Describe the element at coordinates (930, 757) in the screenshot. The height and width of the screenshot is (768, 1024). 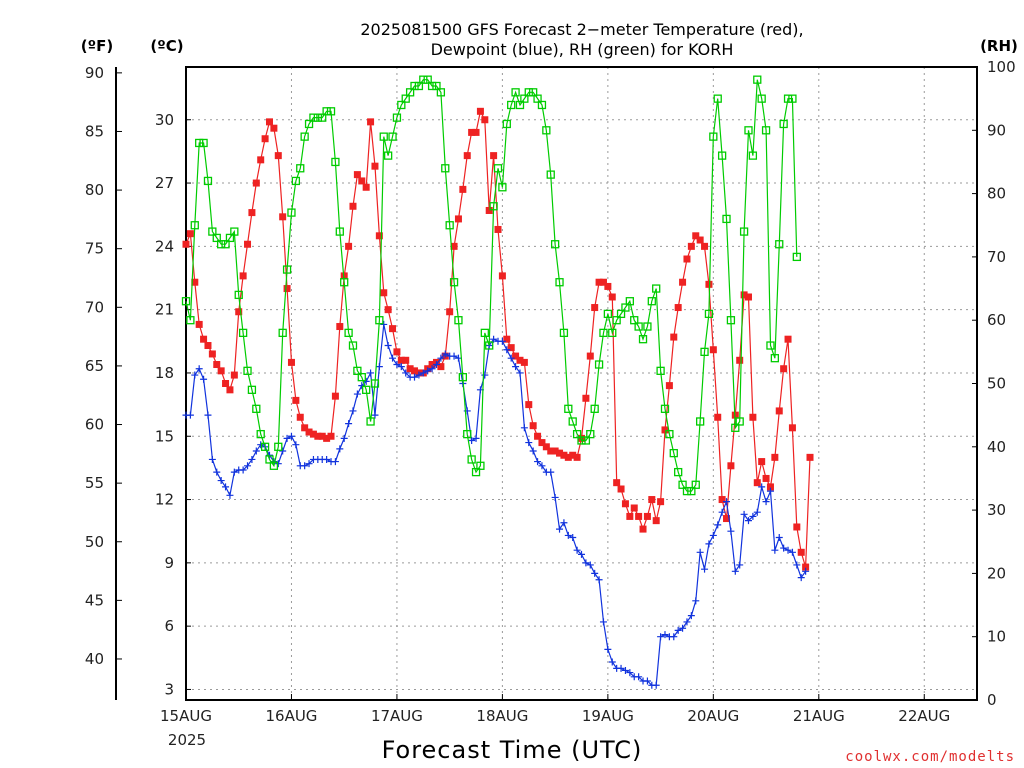
I see `credit-link: coolwx.com/modelts` at that location.